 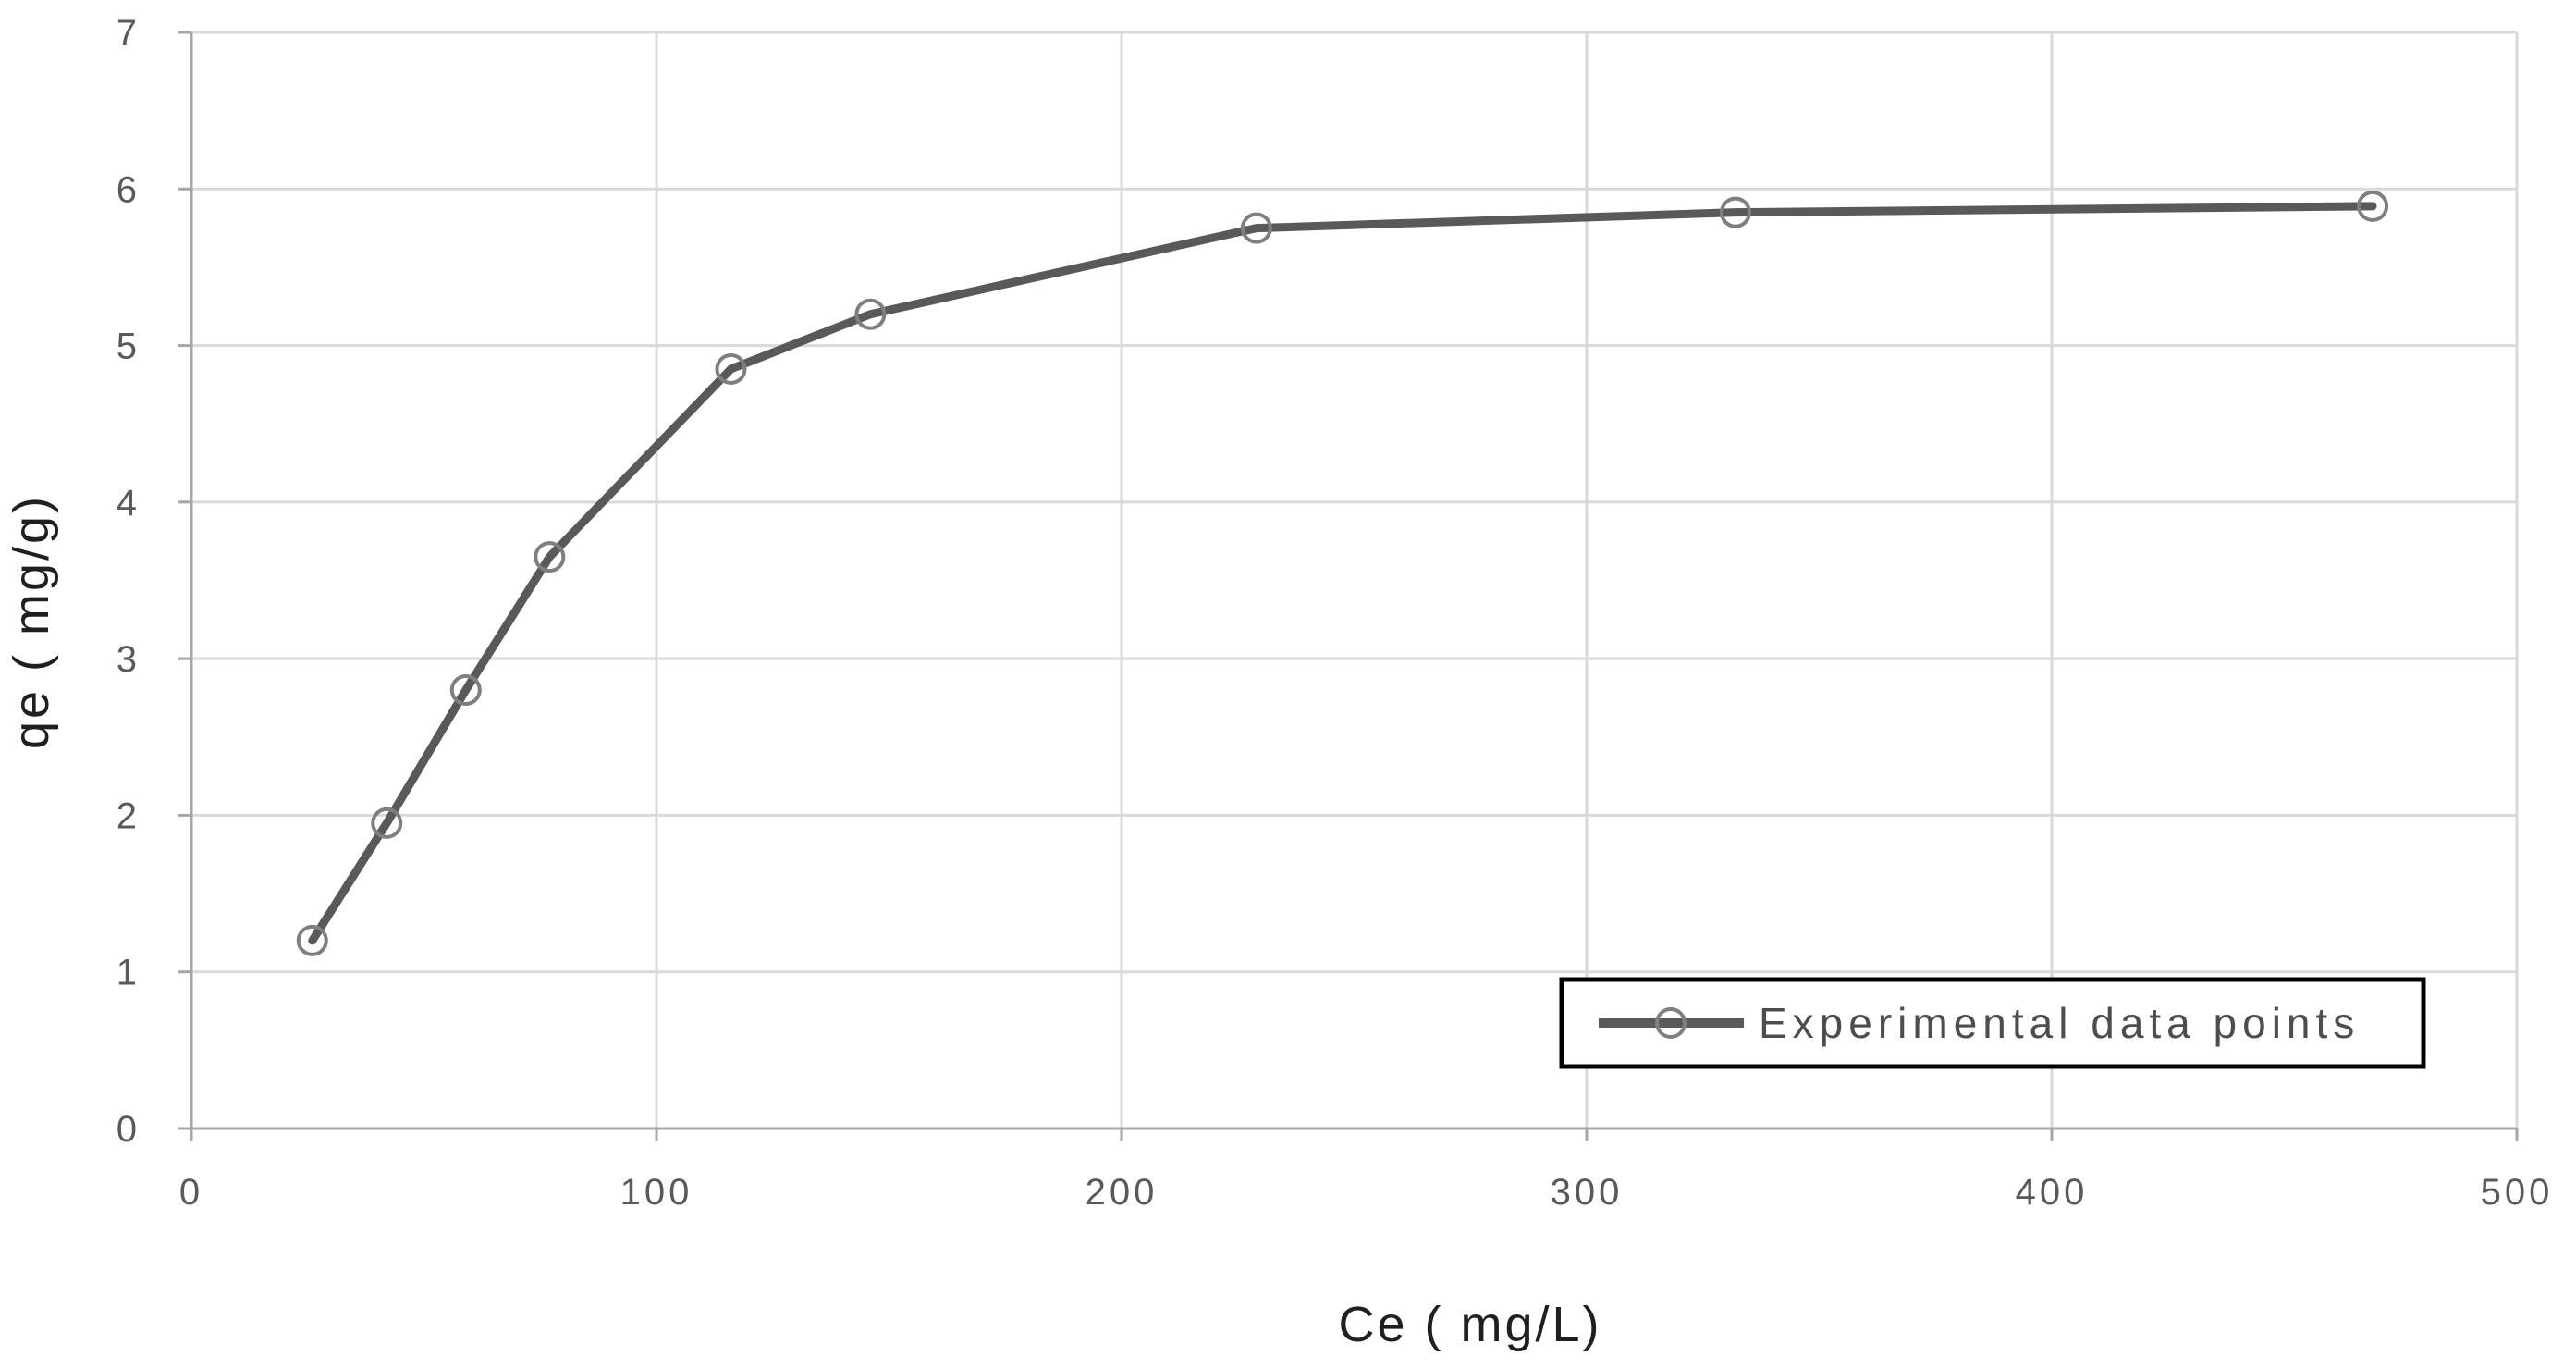 I want to click on x-tick-label: 100, so click(x=657, y=1192).